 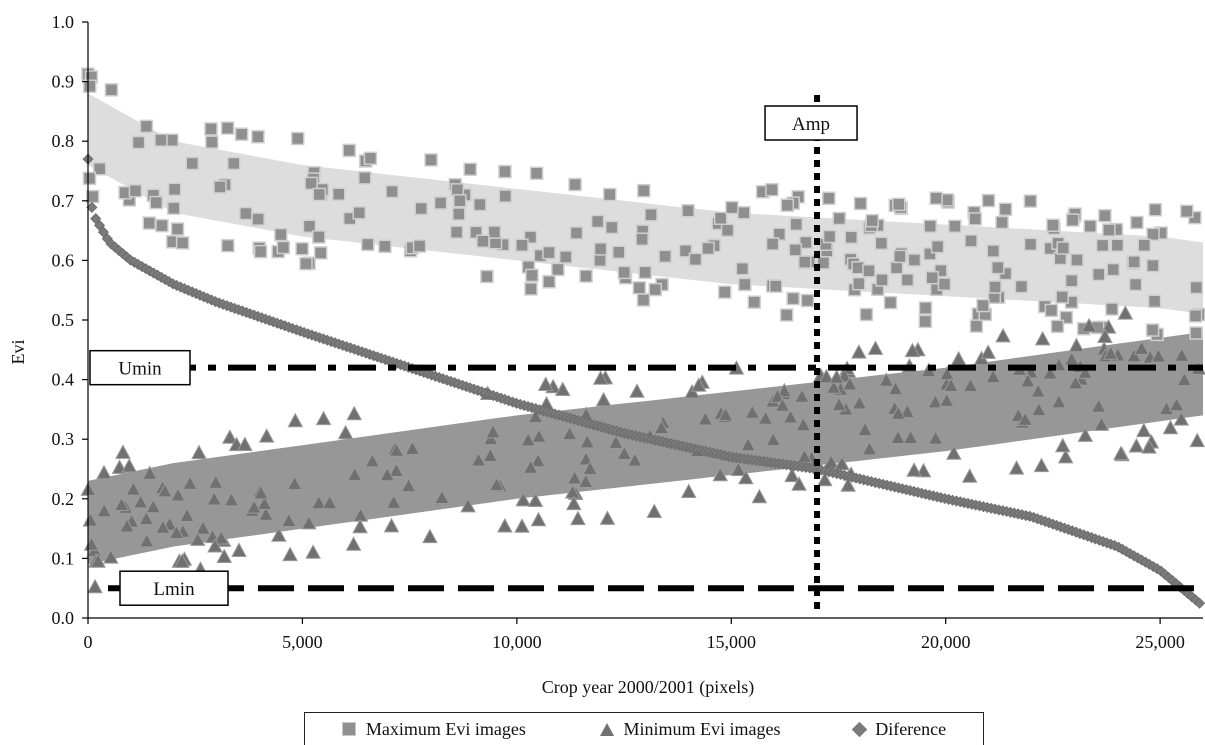 I want to click on y-tick-label: 0.8, so click(x=63, y=141).